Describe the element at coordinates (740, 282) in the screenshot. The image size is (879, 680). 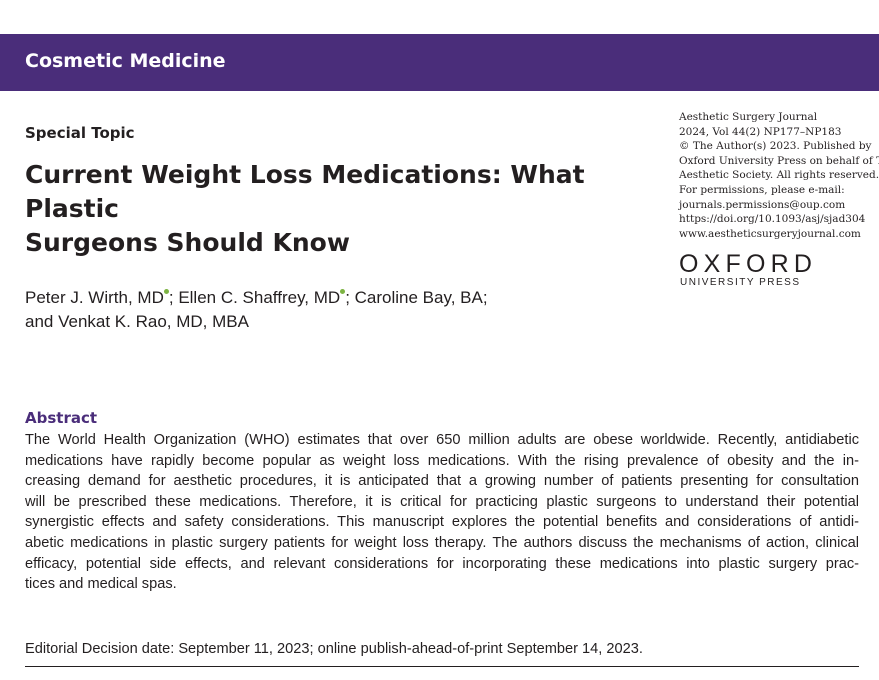
I see `publisher-subtitle: UNIVERSITY PRESS` at that location.